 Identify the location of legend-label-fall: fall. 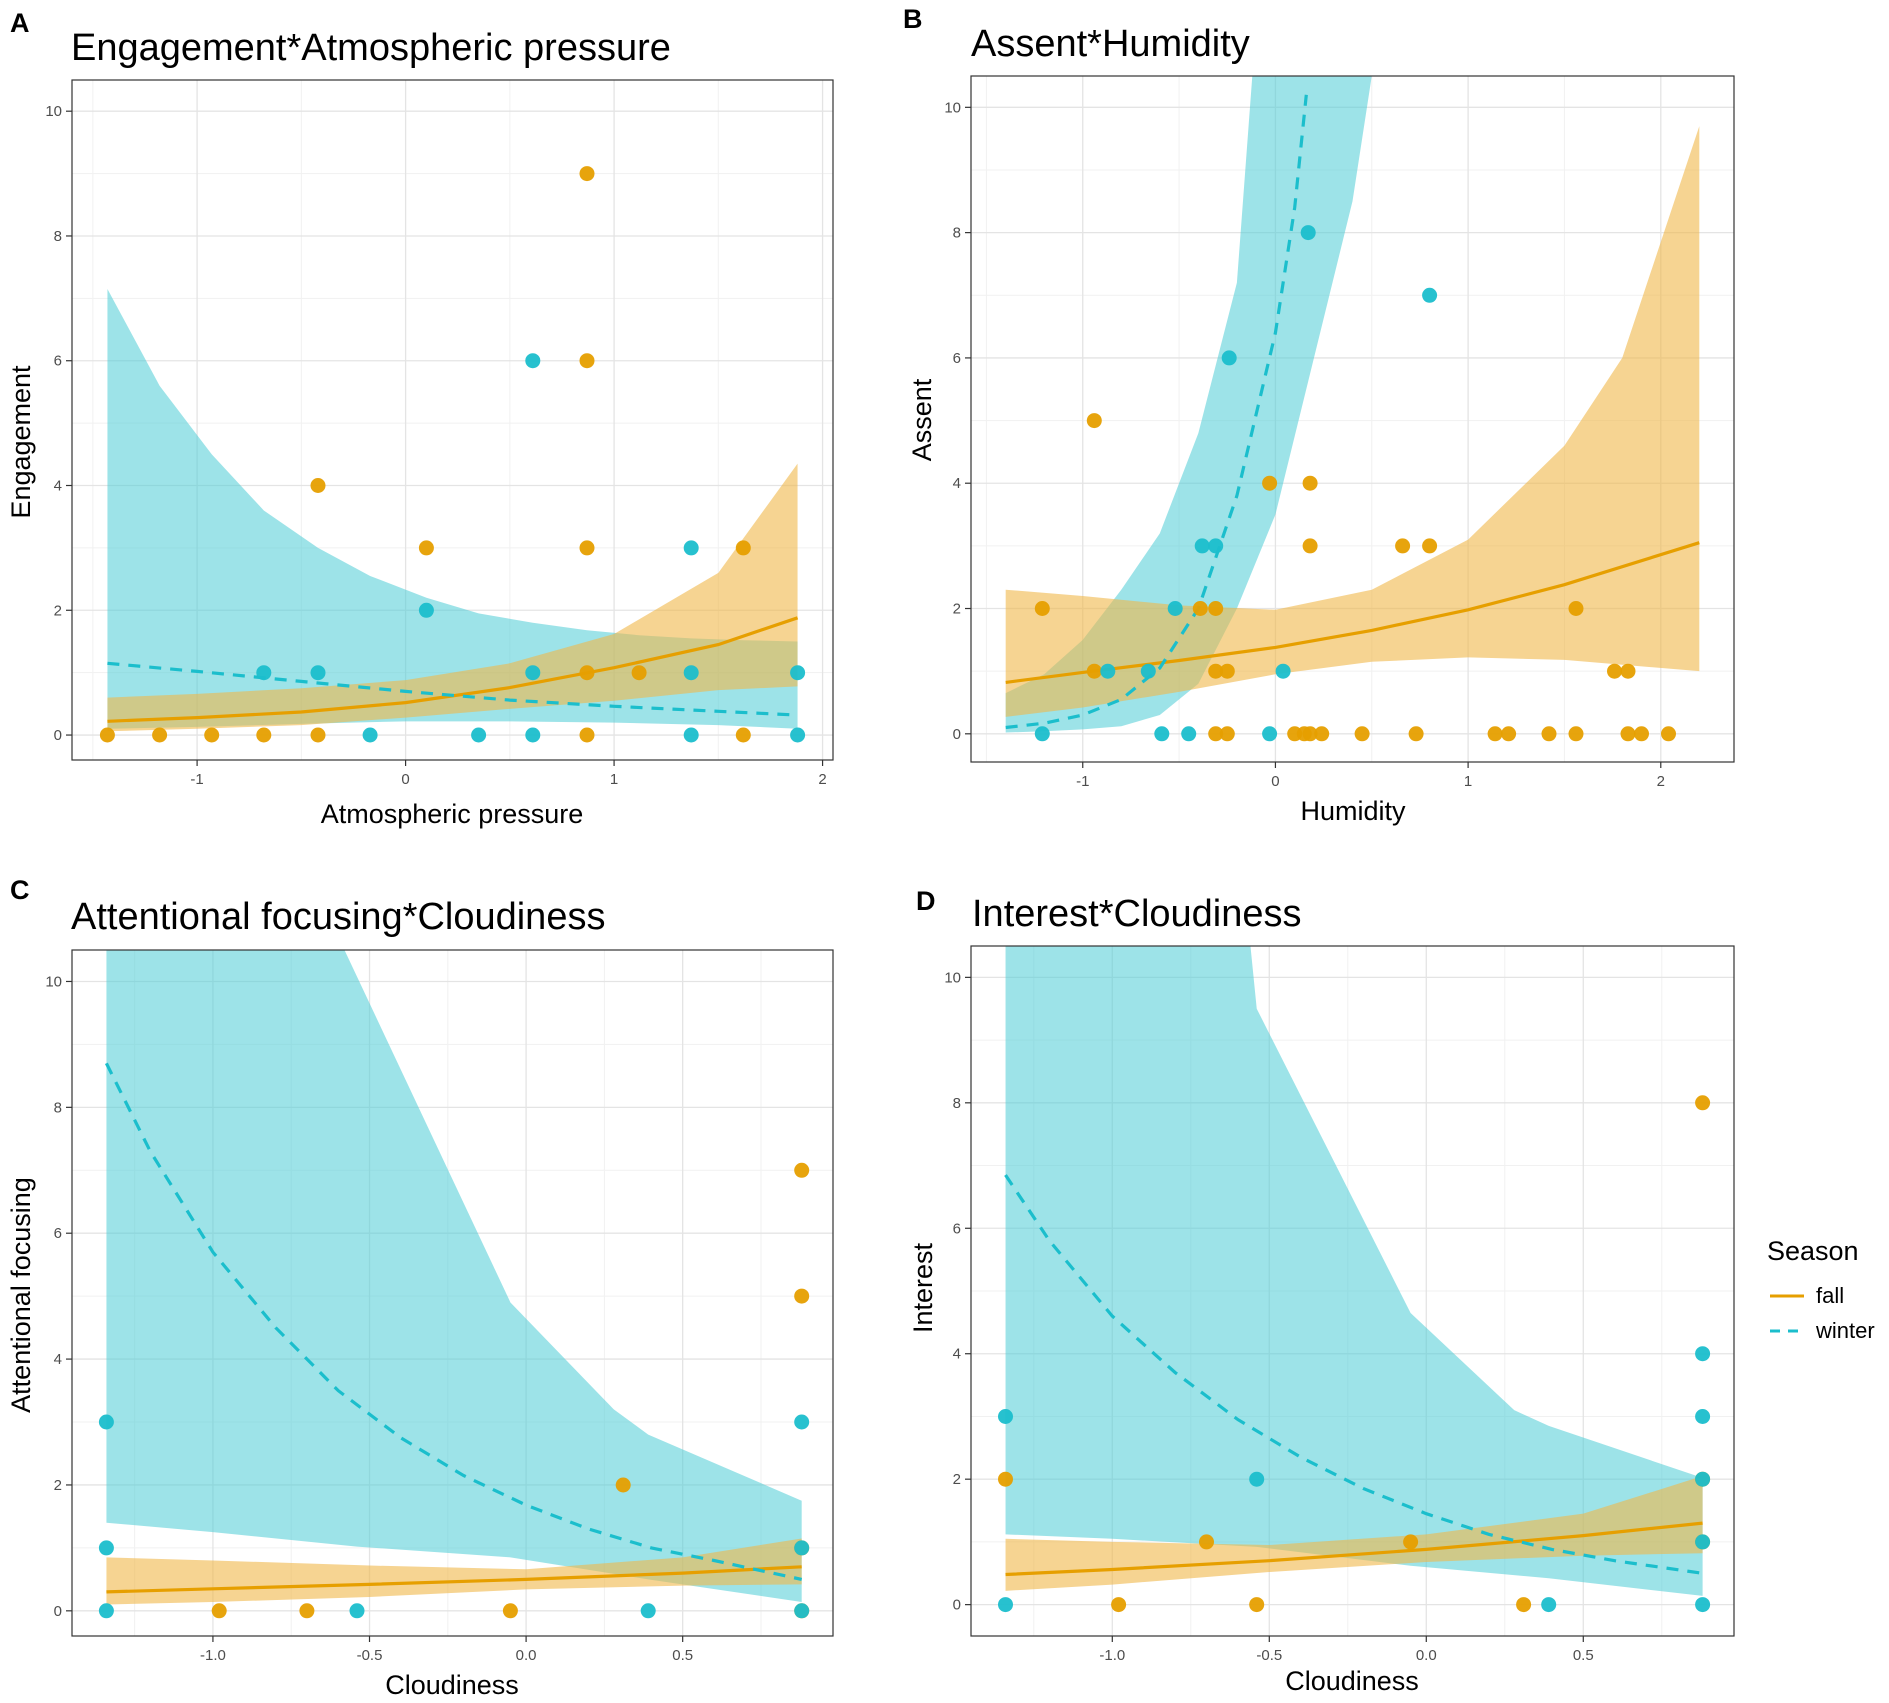
(1830, 1295).